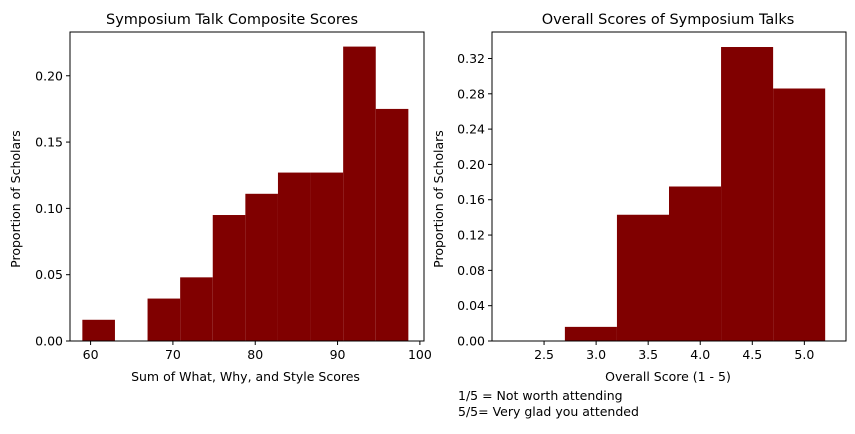  What do you see at coordinates (91, 354) in the screenshot?
I see `composite-xtick-label-0: 60` at bounding box center [91, 354].